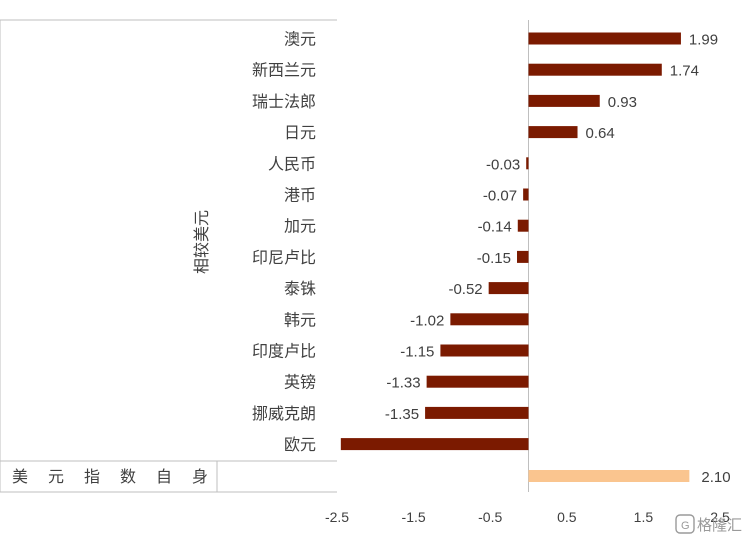 Image resolution: width=751 pixels, height=540 pixels. Describe the element at coordinates (715, 477) in the screenshot. I see `value-label-index: 2.10` at that location.